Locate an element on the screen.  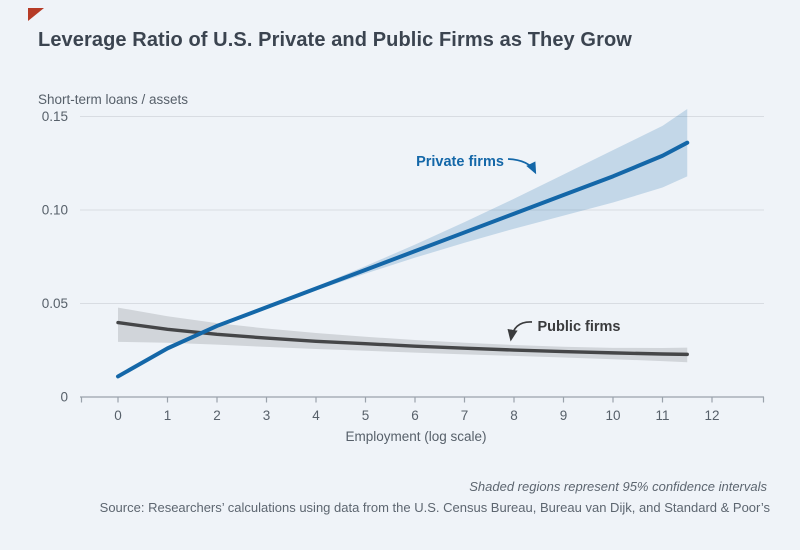
x-axis-title: Employment (log scale) is located at coordinates (415, 436).